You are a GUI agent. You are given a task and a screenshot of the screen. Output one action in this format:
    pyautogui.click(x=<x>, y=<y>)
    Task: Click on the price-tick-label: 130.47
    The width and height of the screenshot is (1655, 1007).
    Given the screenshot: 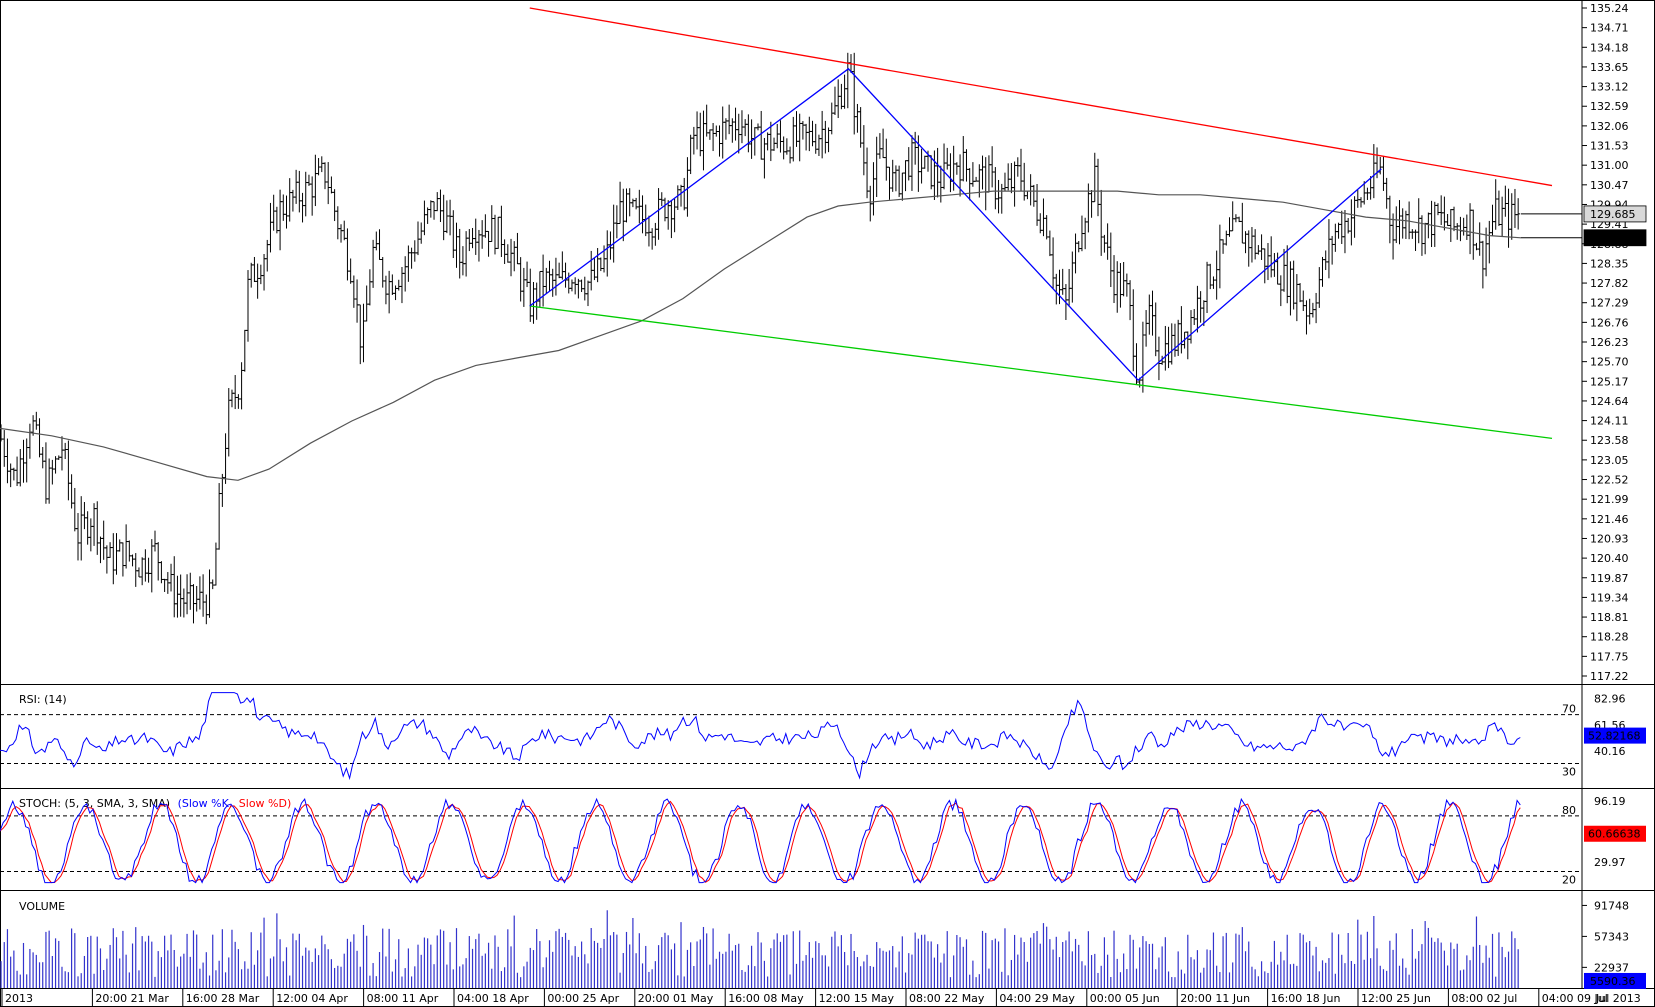 What is the action you would take?
    pyautogui.click(x=1609, y=185)
    